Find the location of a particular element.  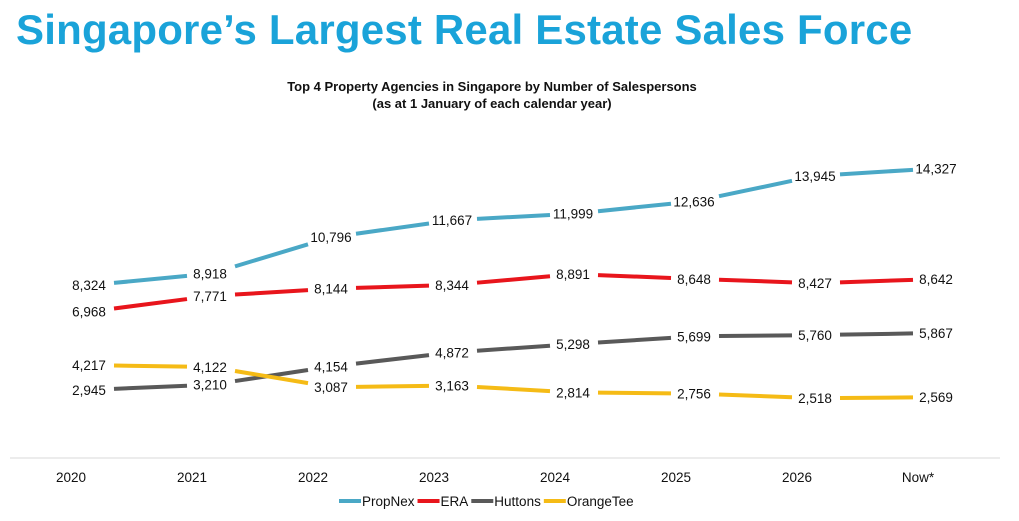

legend-label-orangetee: OrangeTee is located at coordinates (600, 501).